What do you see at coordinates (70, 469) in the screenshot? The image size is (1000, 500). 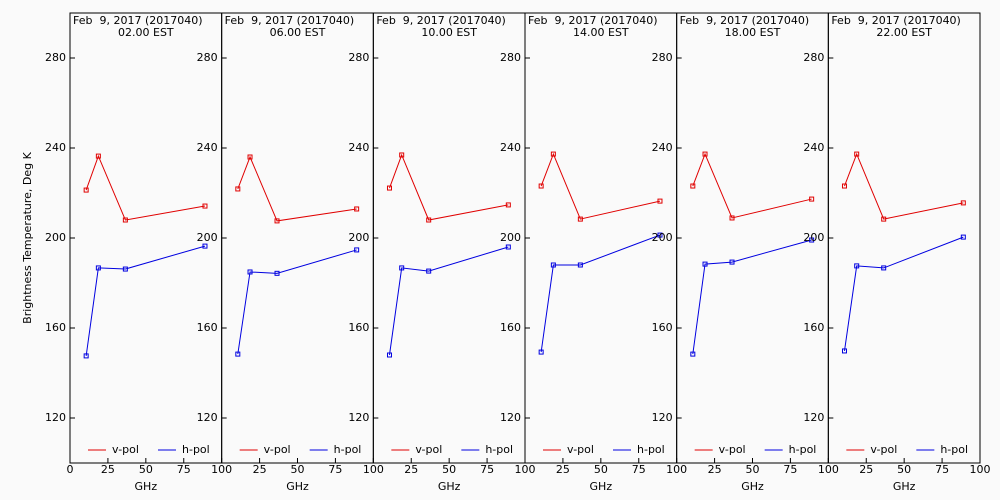 I see `x-tick-label: 0` at bounding box center [70, 469].